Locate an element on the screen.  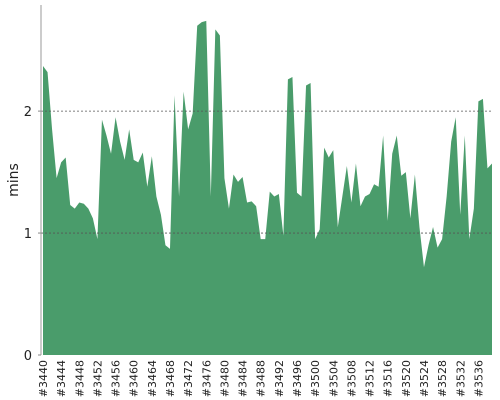
x-tick-label: #3464 is located at coordinates (152, 378).